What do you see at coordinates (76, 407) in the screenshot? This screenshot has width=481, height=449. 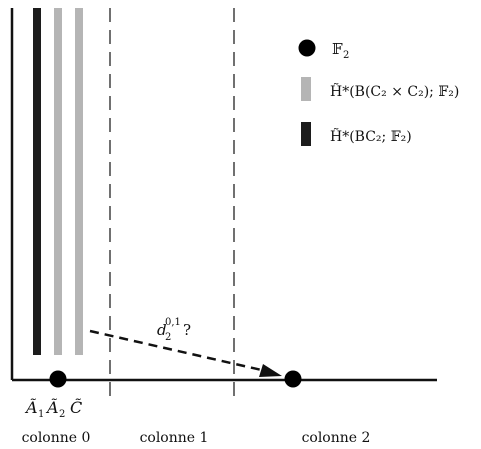 I see `label-c: C̃` at bounding box center [76, 407].